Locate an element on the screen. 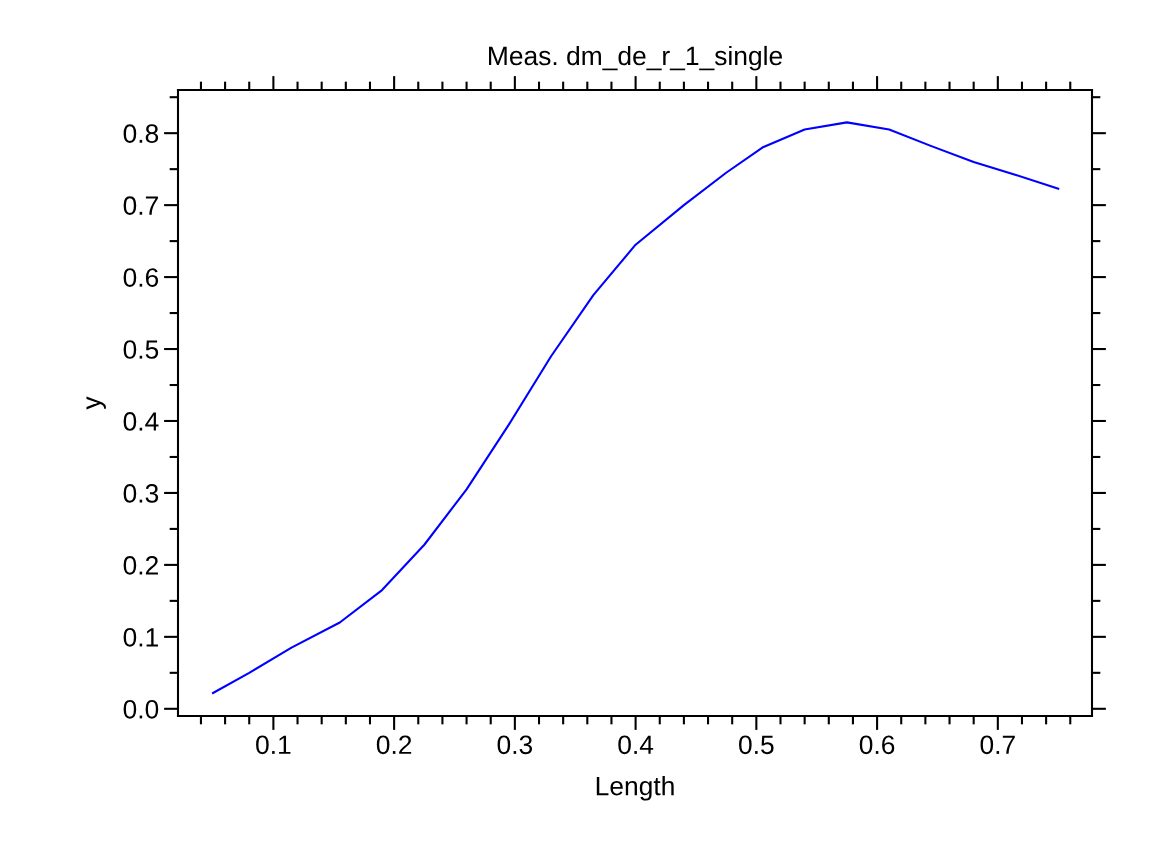 This screenshot has height=849, width=1154. chart-title: Meas. dm_de_r_1_single is located at coordinates (635, 58).